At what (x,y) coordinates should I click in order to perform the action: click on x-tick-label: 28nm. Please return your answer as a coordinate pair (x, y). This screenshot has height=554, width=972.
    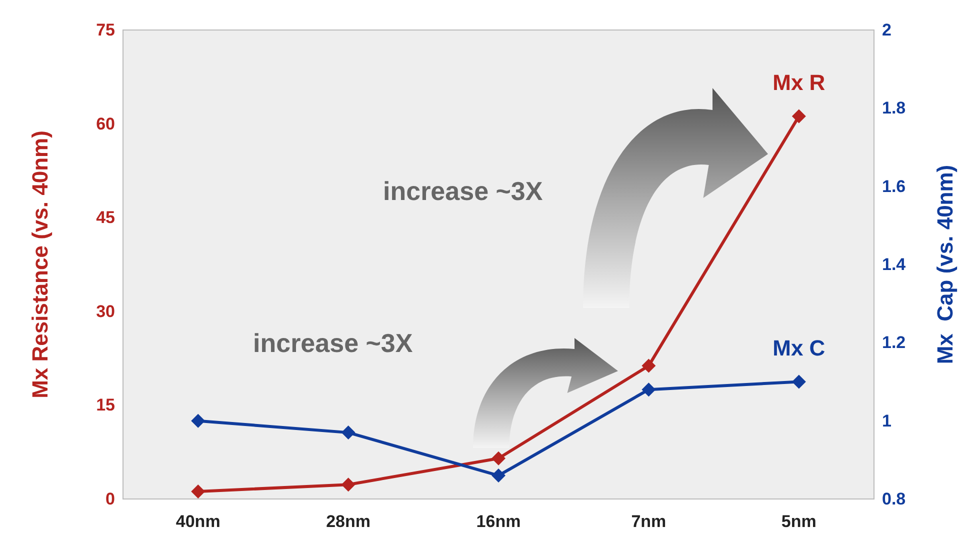
    Looking at the image, I should click on (348, 521).